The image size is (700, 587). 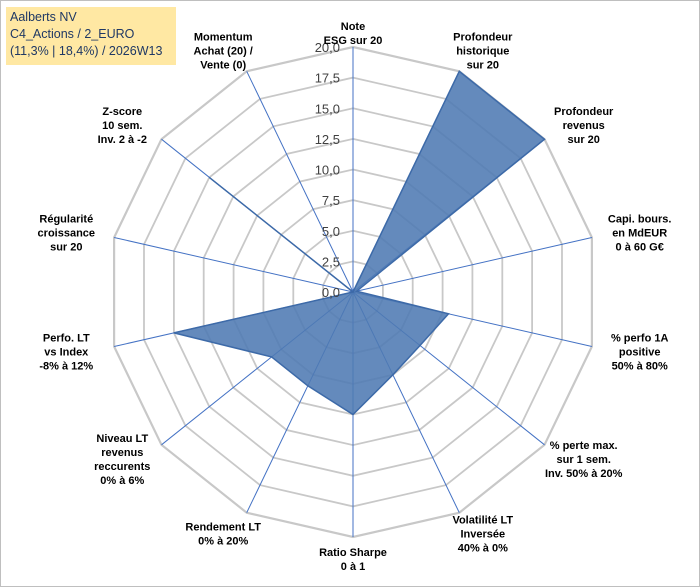 What do you see at coordinates (66, 367) in the screenshot?
I see `axis-label-line: -8% à 12%` at bounding box center [66, 367].